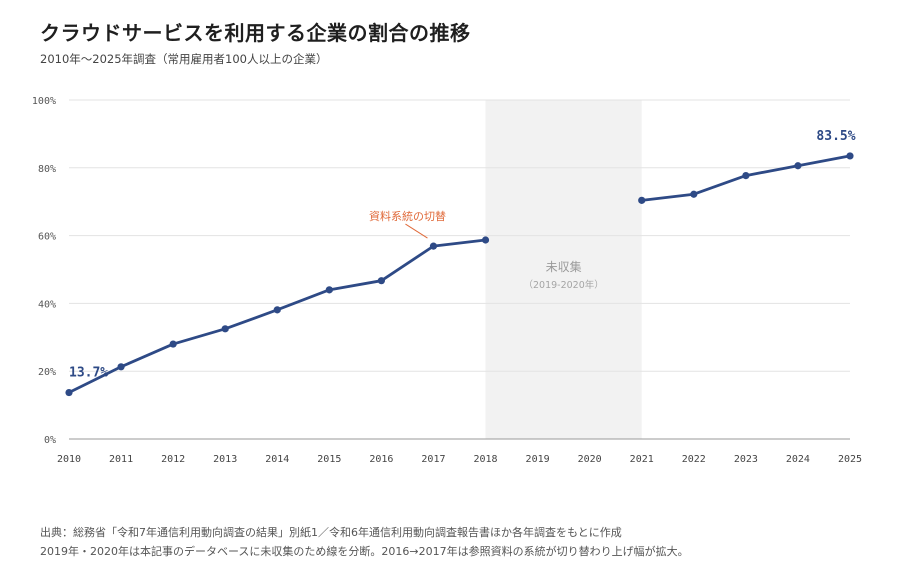 The width and height of the screenshot is (900, 580). I want to click on annotation-leader, so click(416, 231).